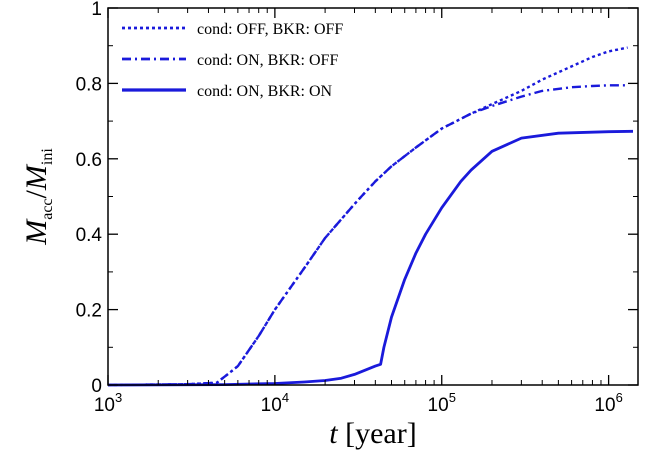 This screenshot has width=654, height=453. Describe the element at coordinates (47, 156) in the screenshot. I see `y-label-sub2: ini` at that location.